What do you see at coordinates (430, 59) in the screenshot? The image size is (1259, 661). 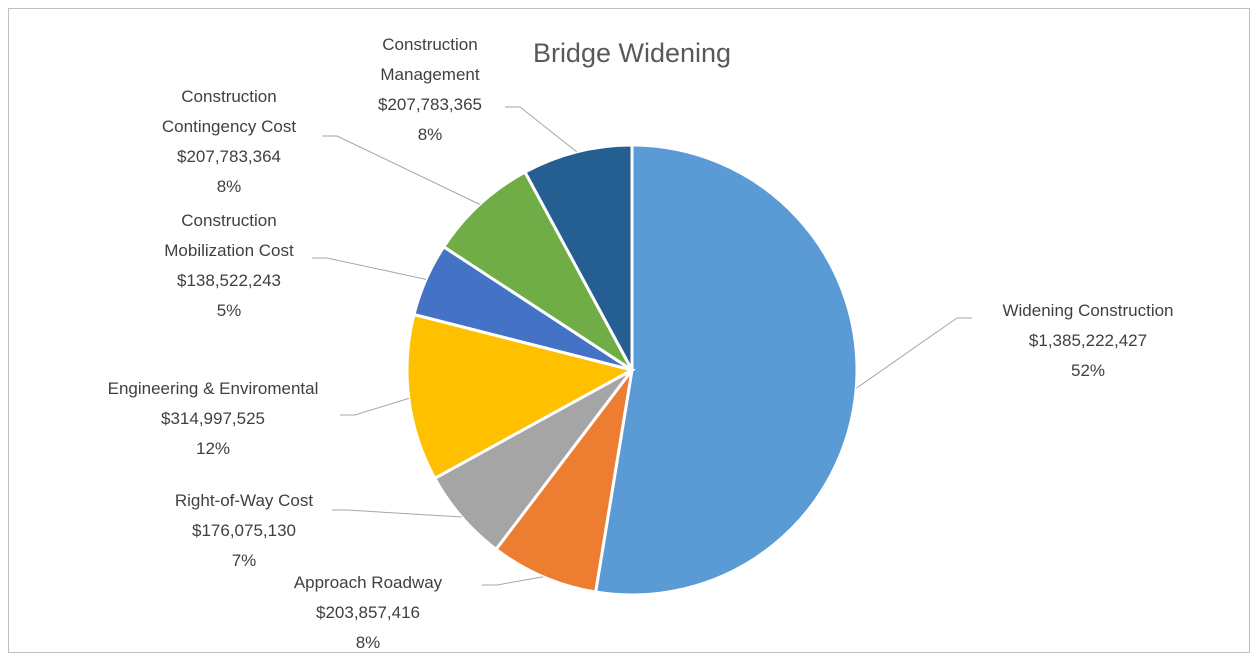 I see `category-label: Construction Management` at bounding box center [430, 59].